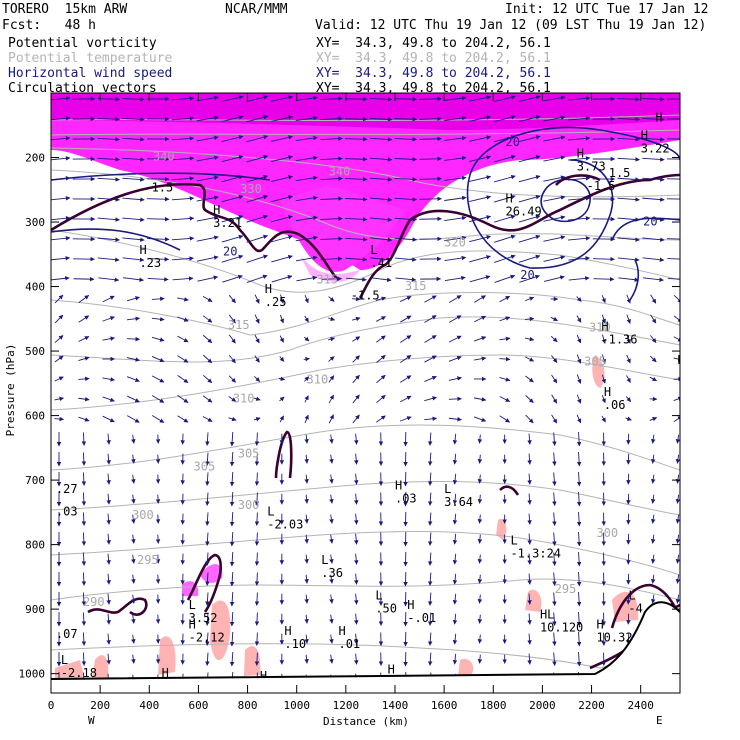 The height and width of the screenshot is (740, 740). Describe the element at coordinates (433, 88) in the screenshot. I see `legend-xy-vectors: XY= 34.3, 49.8 to 204.2, 56.1` at that location.